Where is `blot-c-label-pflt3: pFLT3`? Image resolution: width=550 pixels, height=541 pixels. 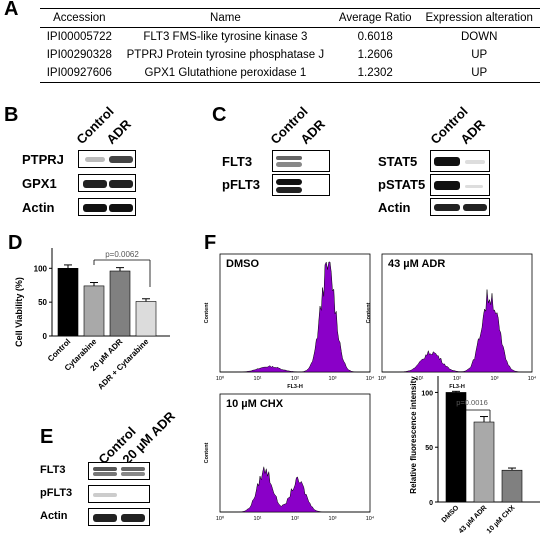
blot-c-label-pflt3: pFLT3 is located at coordinates (241, 184).